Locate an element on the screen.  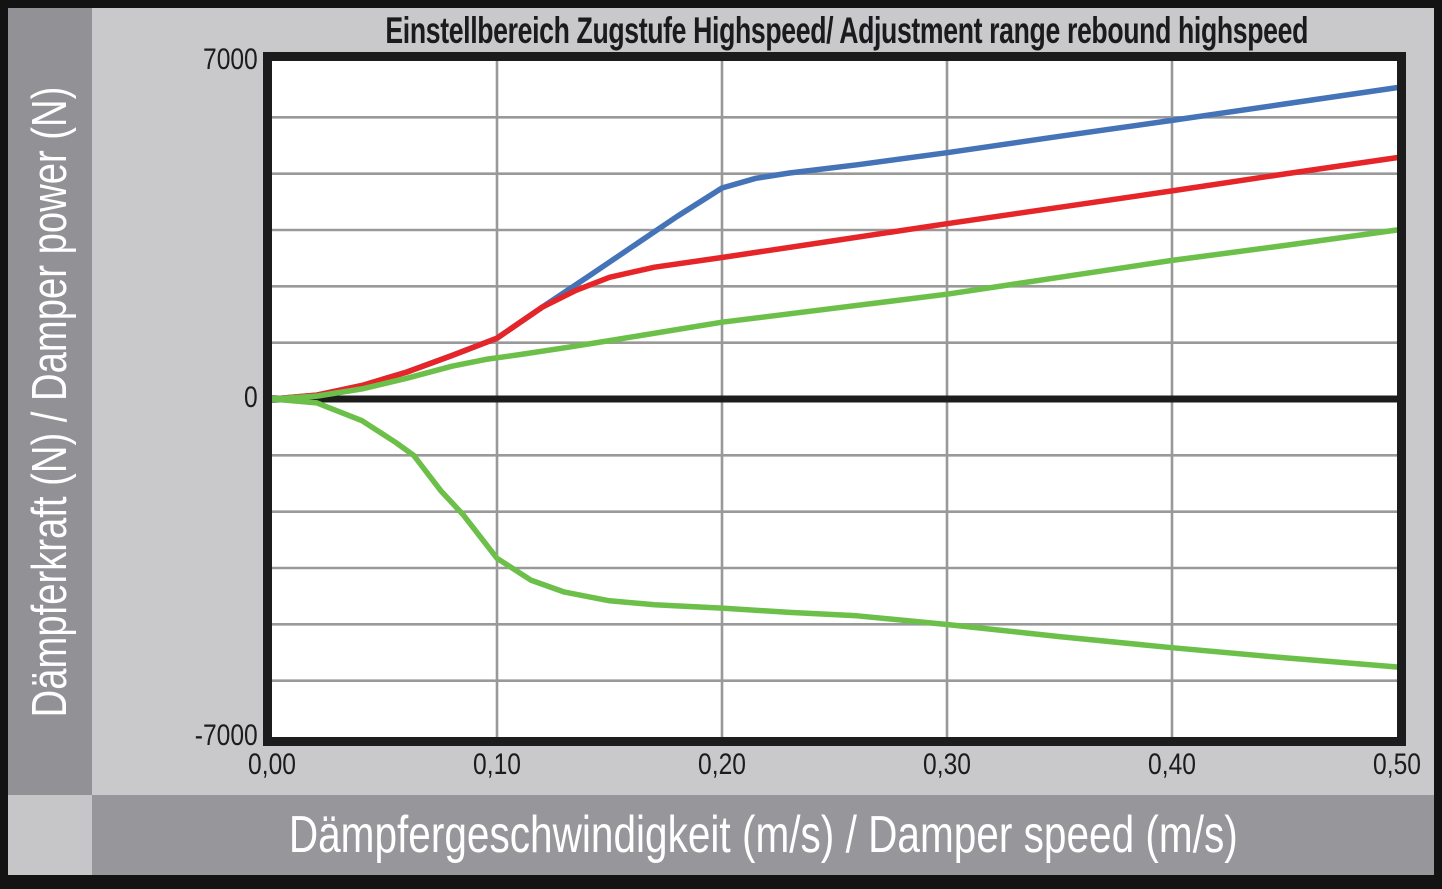
corner-cell is located at coordinates (50, 835).